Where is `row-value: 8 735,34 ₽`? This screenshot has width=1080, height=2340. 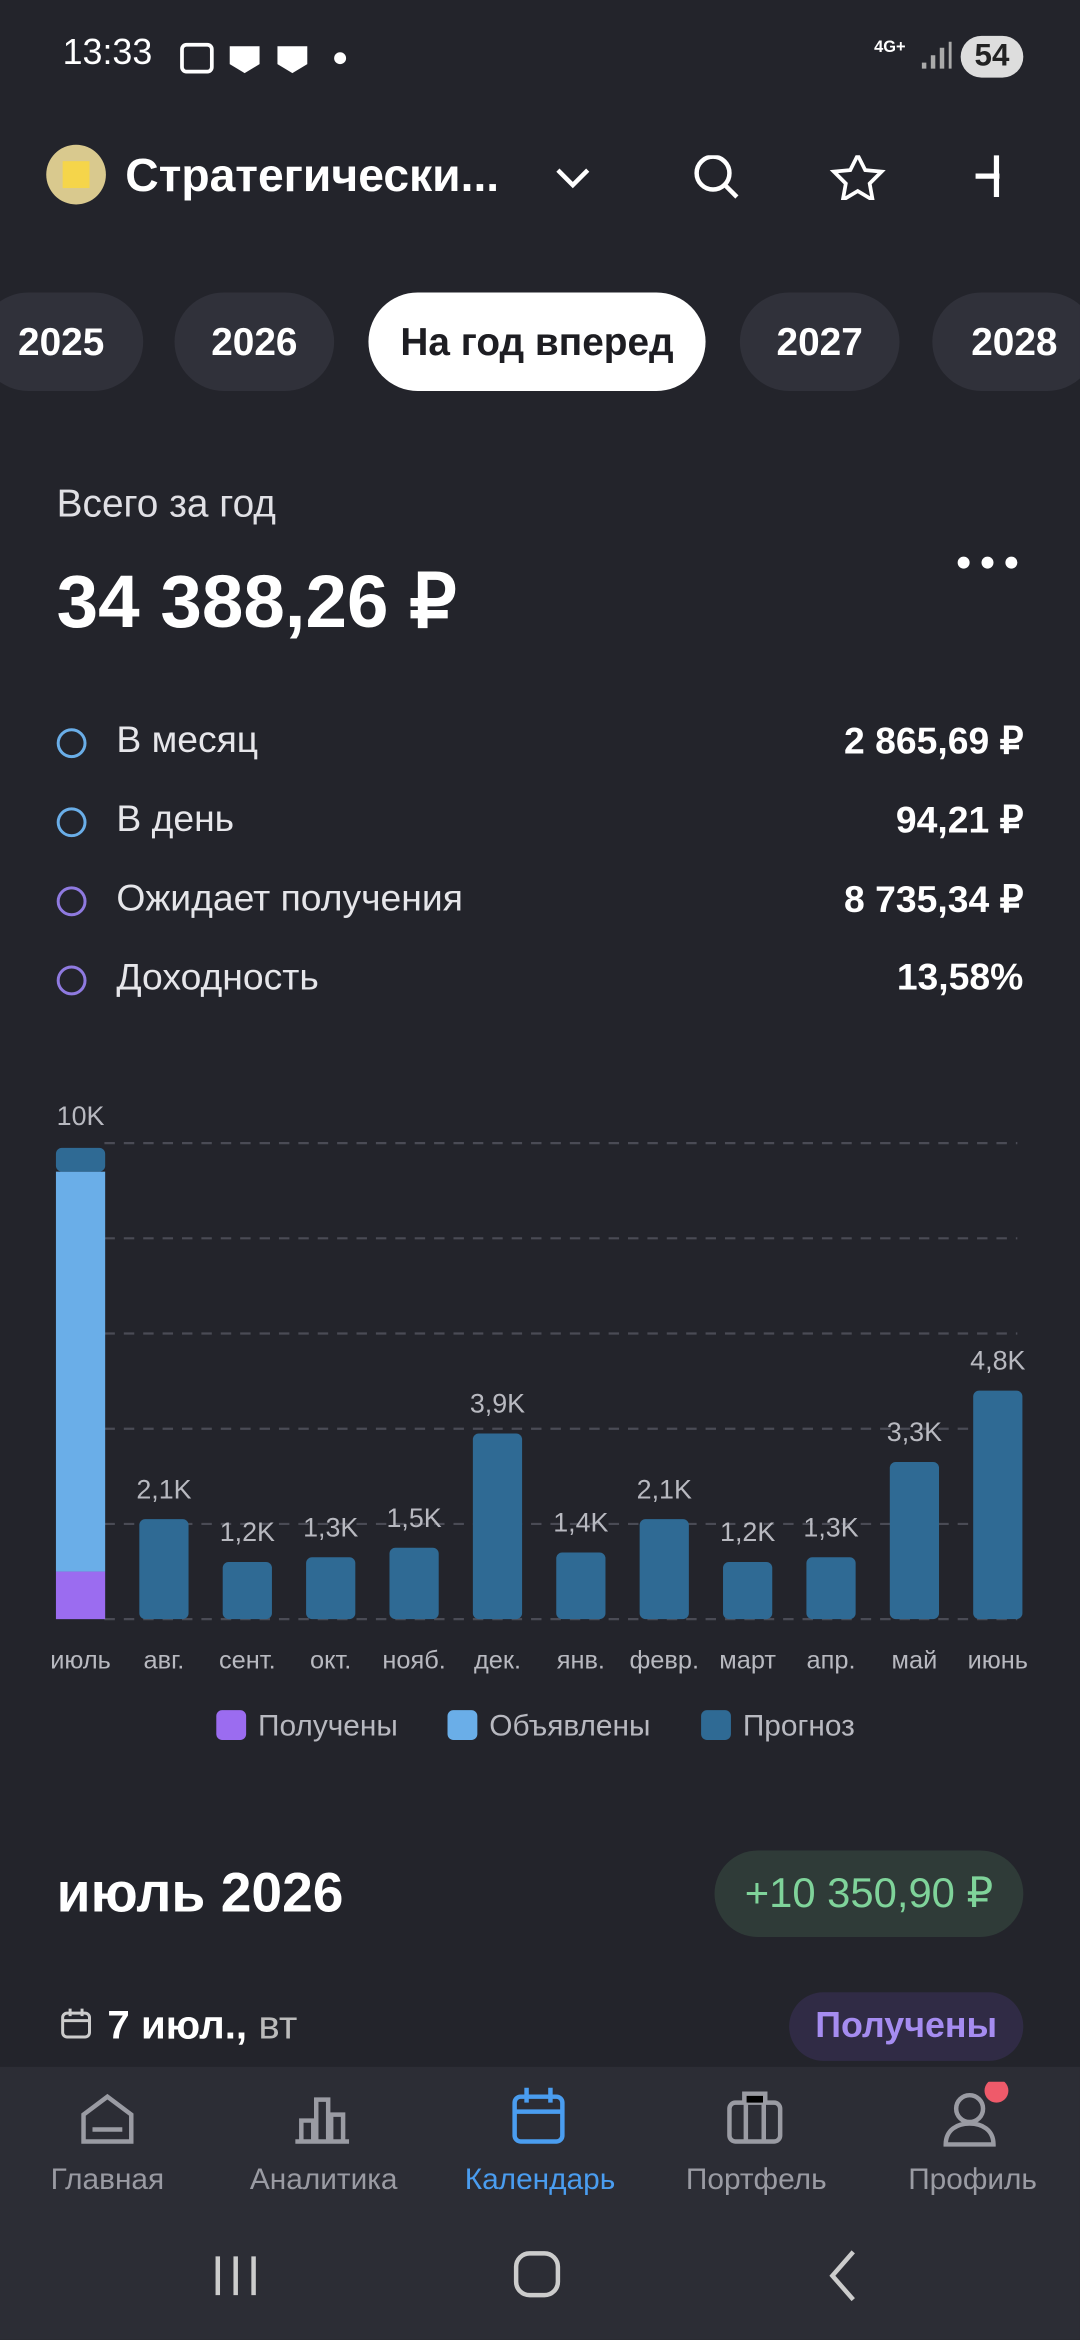 row-value: 8 735,34 ₽ is located at coordinates (934, 899).